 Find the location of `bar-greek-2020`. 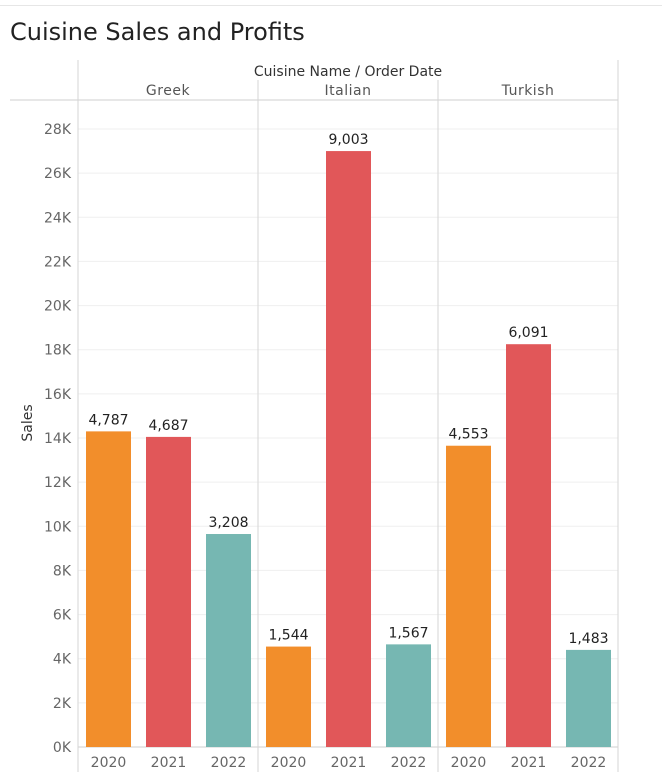

bar-greek-2020 is located at coordinates (108, 589).